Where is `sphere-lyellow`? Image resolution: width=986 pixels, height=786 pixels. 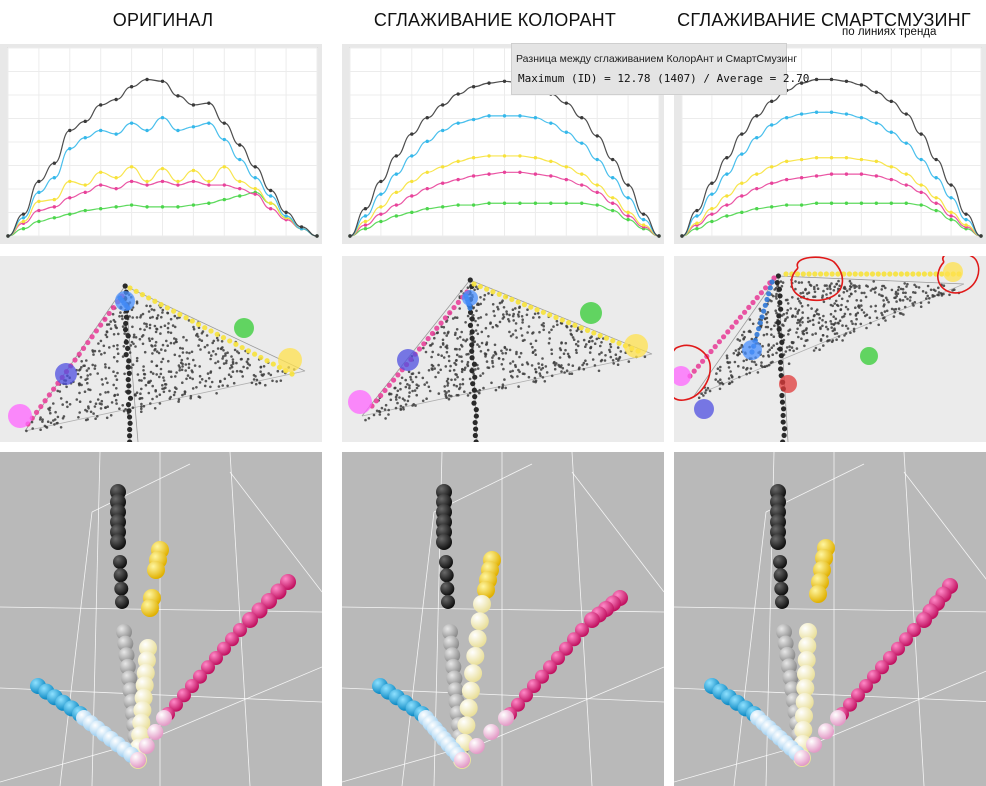
sphere-lyellow is located at coordinates (468, 708).